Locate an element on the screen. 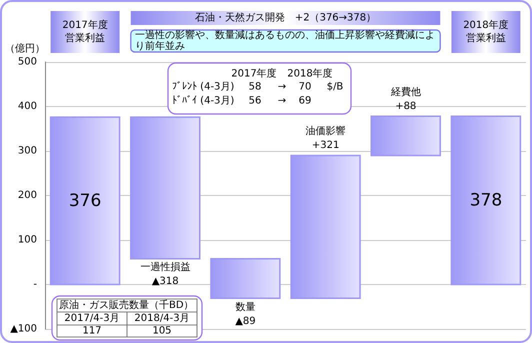 The height and width of the screenshot is (343, 532). x-tick-label: 油価影響 is located at coordinates (326, 130).